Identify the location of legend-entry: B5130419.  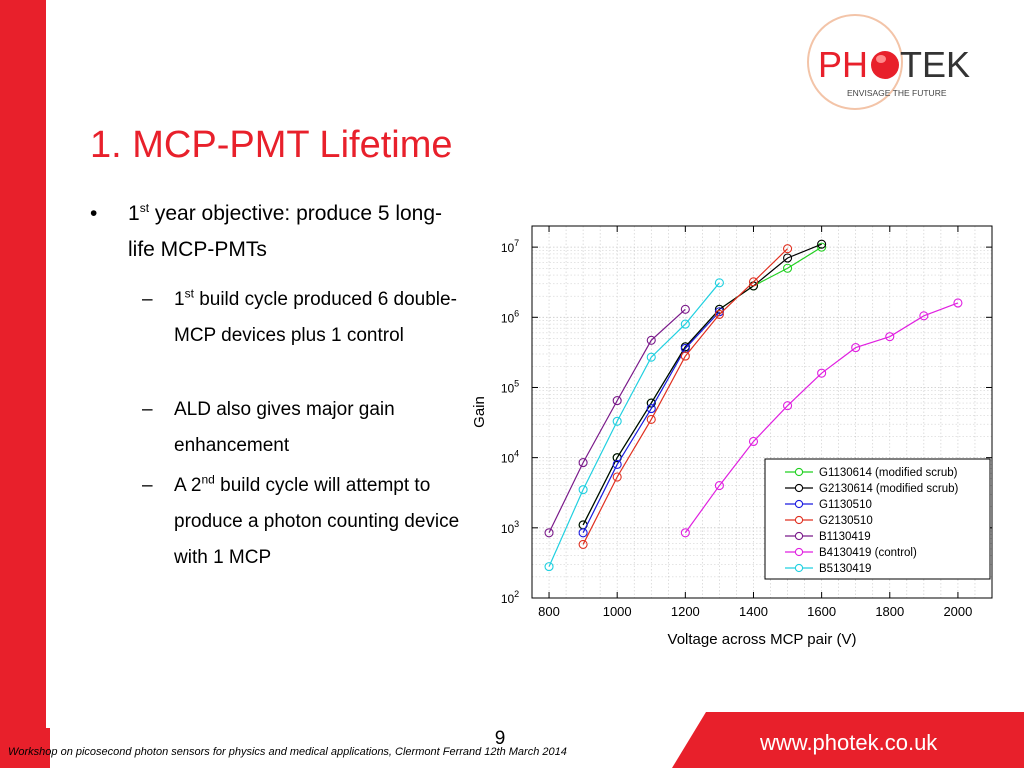
(845, 569).